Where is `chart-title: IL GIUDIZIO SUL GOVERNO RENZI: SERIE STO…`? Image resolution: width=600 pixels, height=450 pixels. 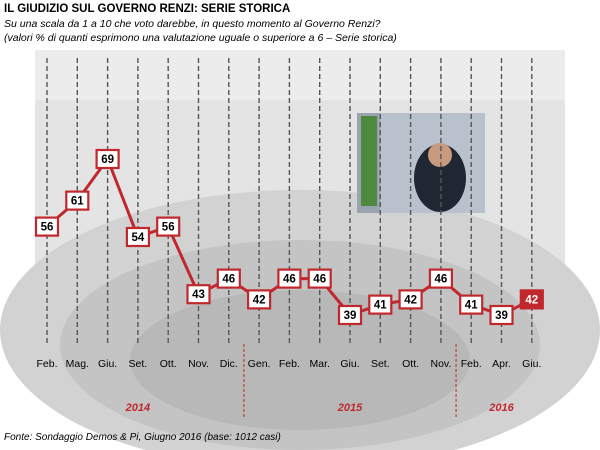 chart-title: IL GIUDIZIO SUL GOVERNO RENZI: SERIE STO… is located at coordinates (147, 9).